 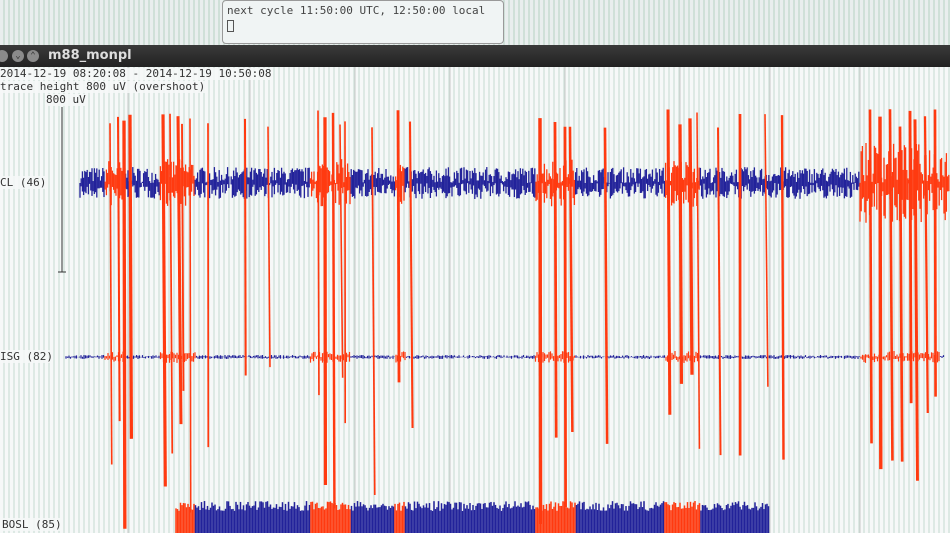 I want to click on terminal-output: next cycle 11:50:00 UTC, 12:50:00 local, so click(x=356, y=10).